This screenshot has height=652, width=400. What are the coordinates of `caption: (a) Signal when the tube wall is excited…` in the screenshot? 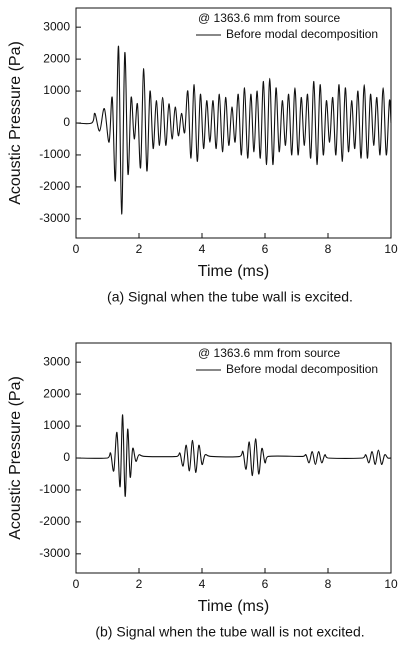 It's located at (230, 297).